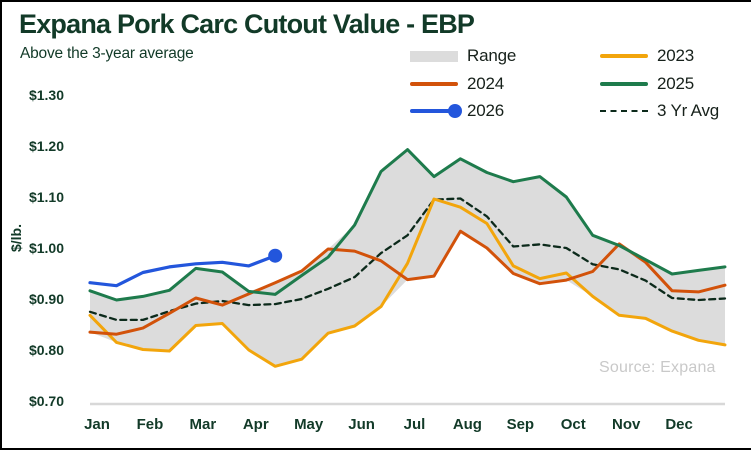 This screenshot has height=450, width=751. Describe the element at coordinates (46, 95) in the screenshot. I see `y-tick-label: $1.30` at that location.